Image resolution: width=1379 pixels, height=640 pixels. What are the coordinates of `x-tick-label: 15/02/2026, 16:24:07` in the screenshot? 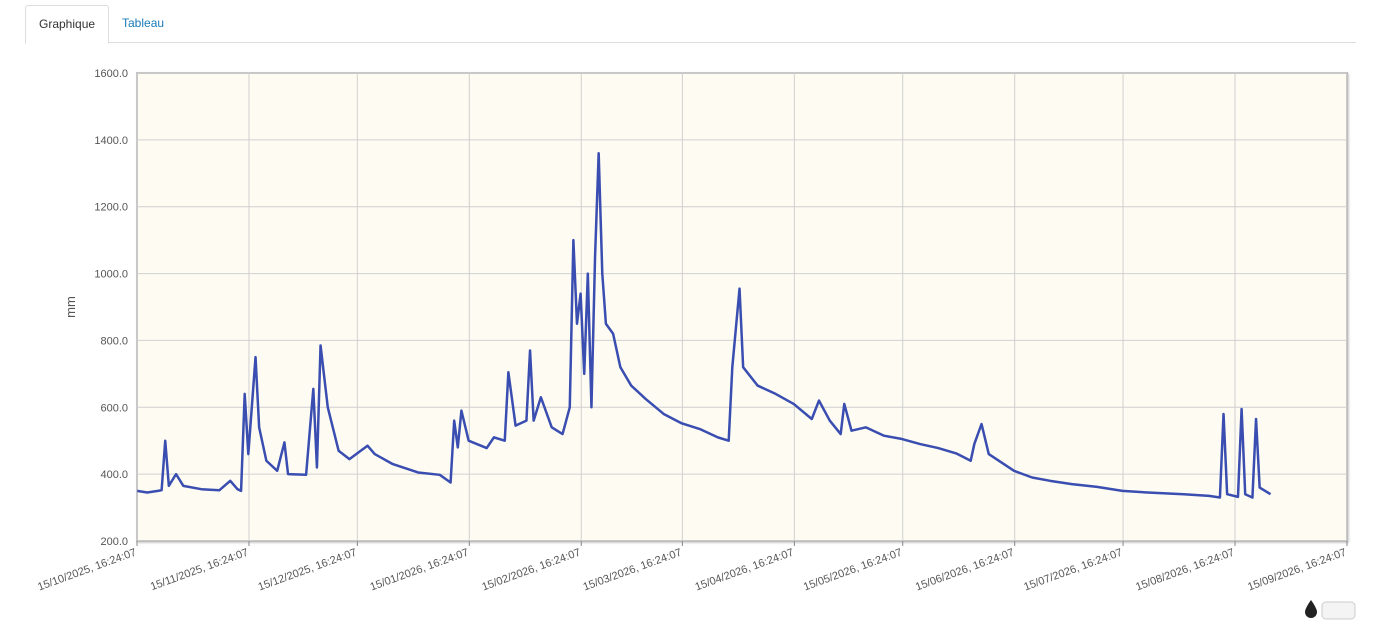 It's located at (531, 570).